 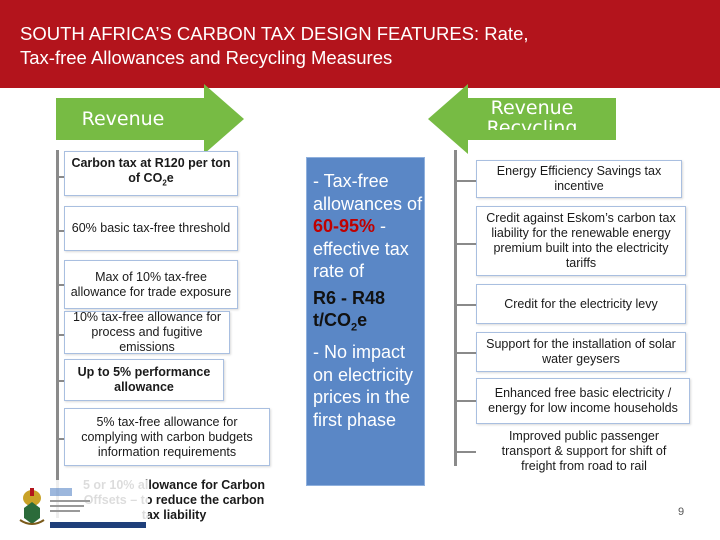 I want to click on revenue-arrow-label: Revenue, so click(x=123, y=119).